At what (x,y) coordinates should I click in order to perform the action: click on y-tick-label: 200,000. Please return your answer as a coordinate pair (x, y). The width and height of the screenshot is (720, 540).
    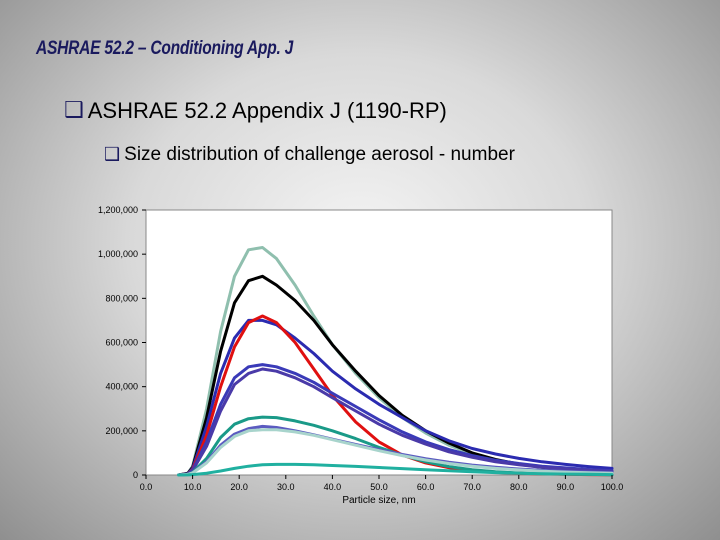
    Looking at the image, I should click on (121, 431).